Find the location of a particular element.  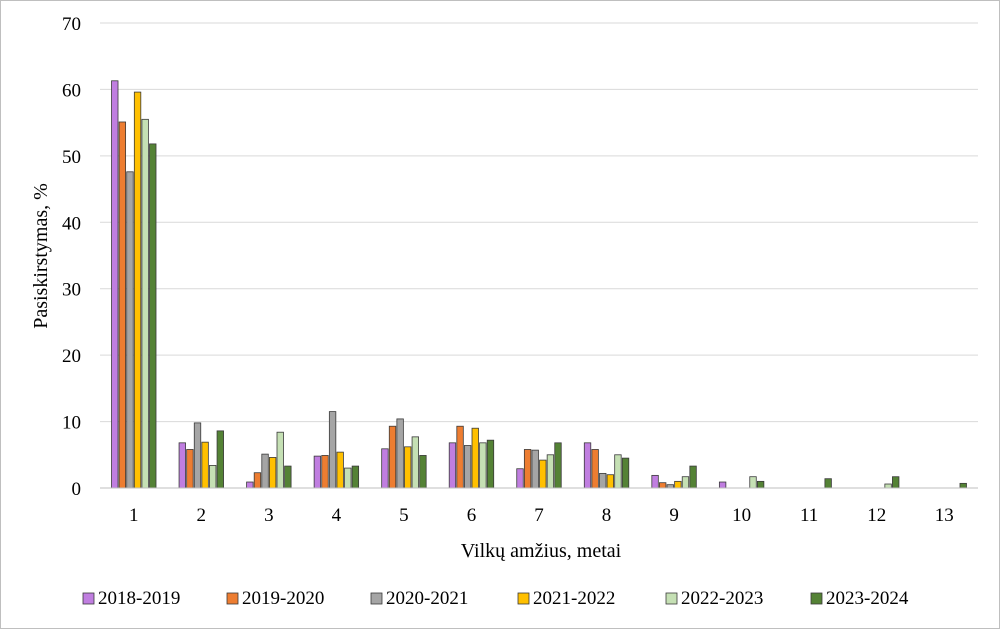

legend-label-2018-2019: 2018-2019 is located at coordinates (139, 598).